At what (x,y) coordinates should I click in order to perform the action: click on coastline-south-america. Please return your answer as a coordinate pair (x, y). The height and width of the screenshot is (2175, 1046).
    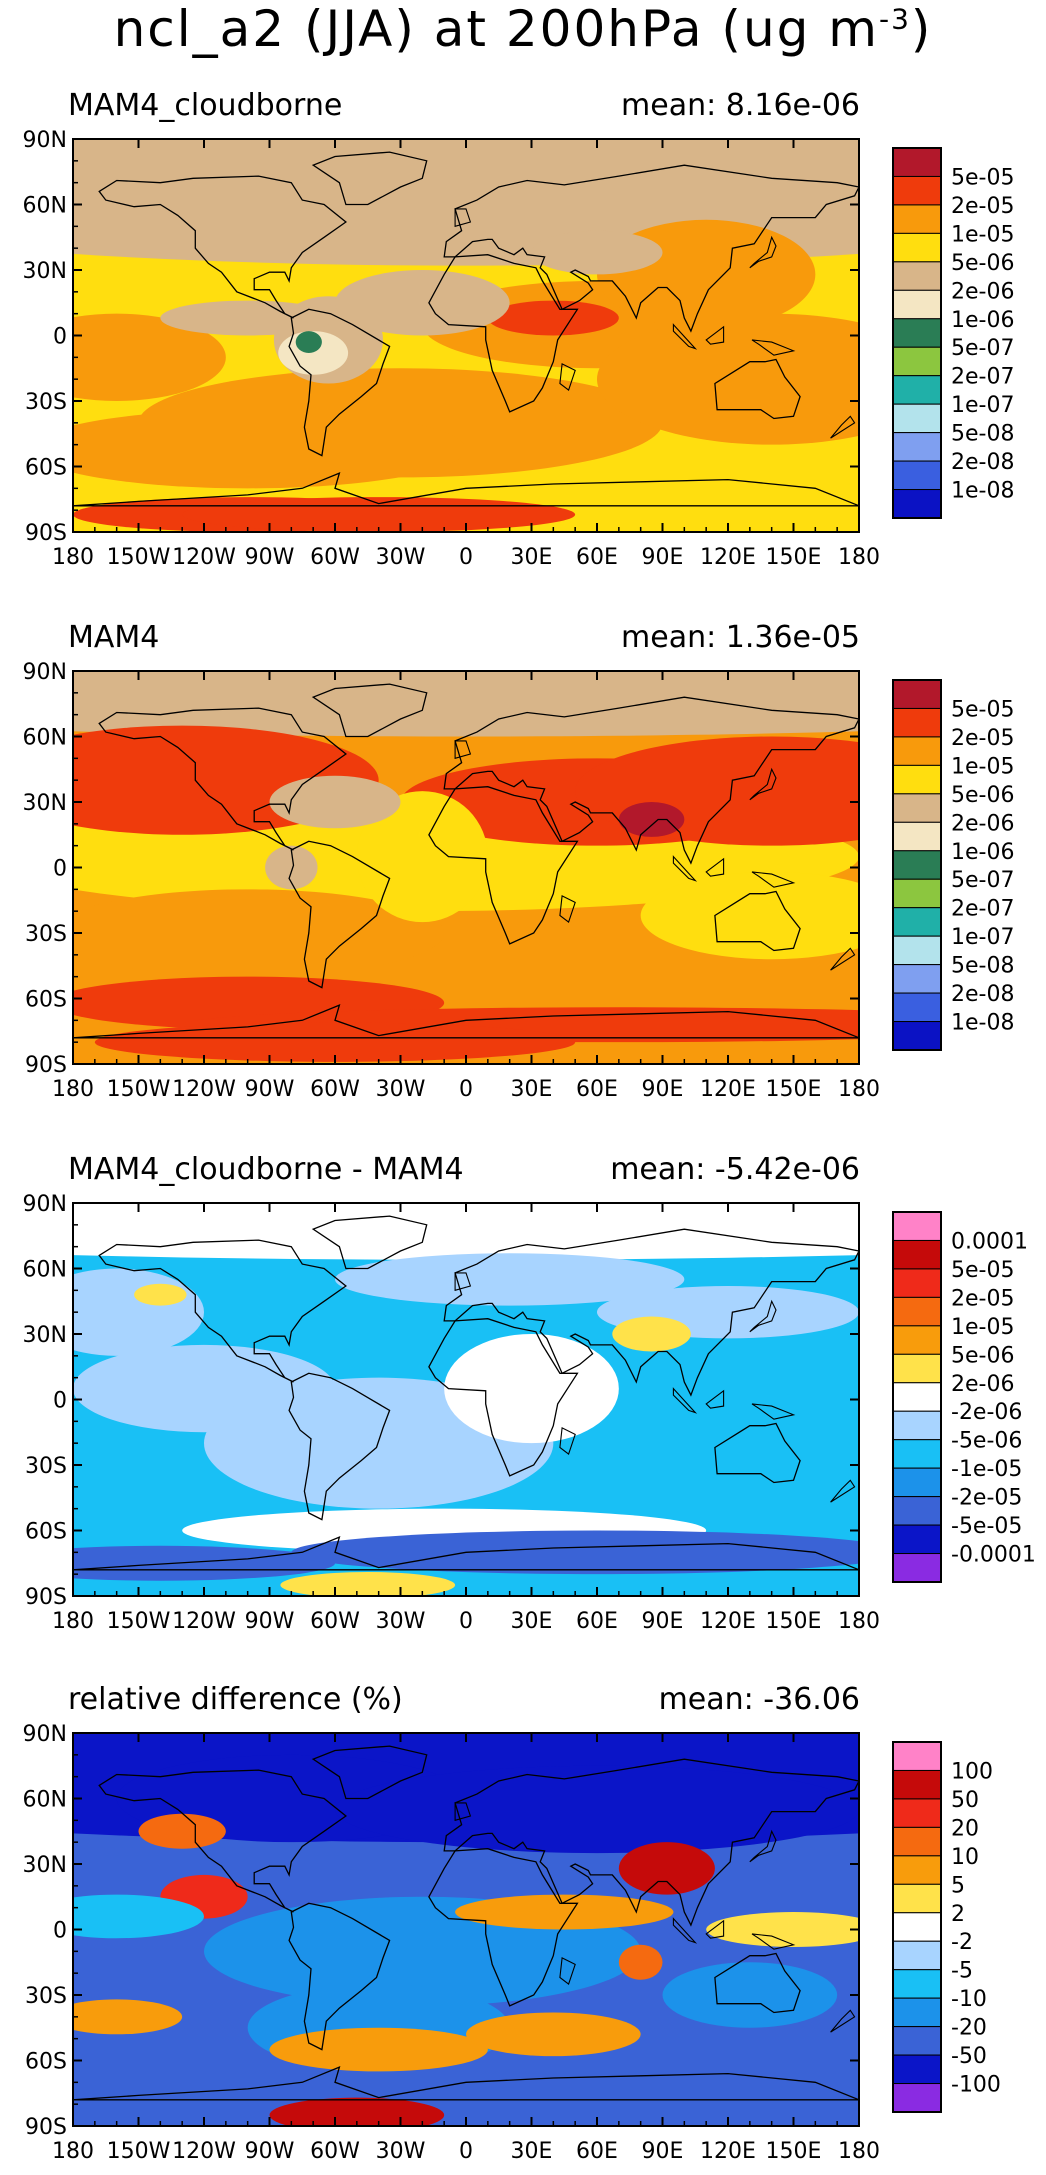
    Looking at the image, I should click on (339, 1976).